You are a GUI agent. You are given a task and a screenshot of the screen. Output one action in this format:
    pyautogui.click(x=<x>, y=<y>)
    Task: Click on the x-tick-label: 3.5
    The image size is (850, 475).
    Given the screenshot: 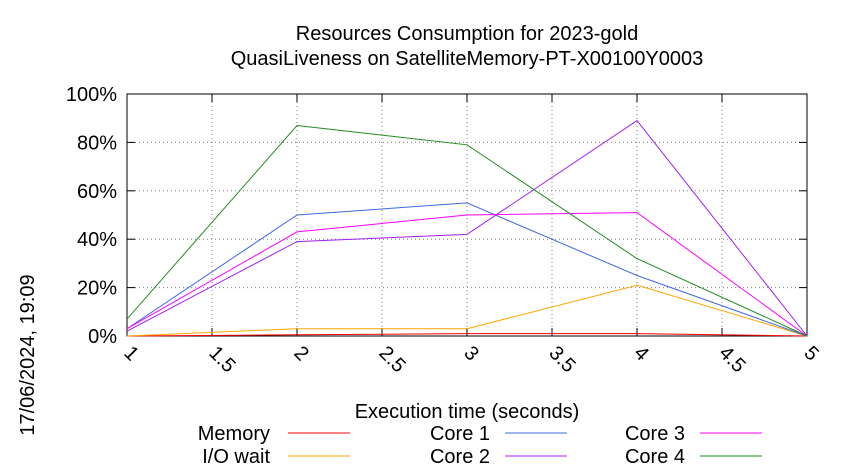 What is the action you would take?
    pyautogui.click(x=561, y=359)
    